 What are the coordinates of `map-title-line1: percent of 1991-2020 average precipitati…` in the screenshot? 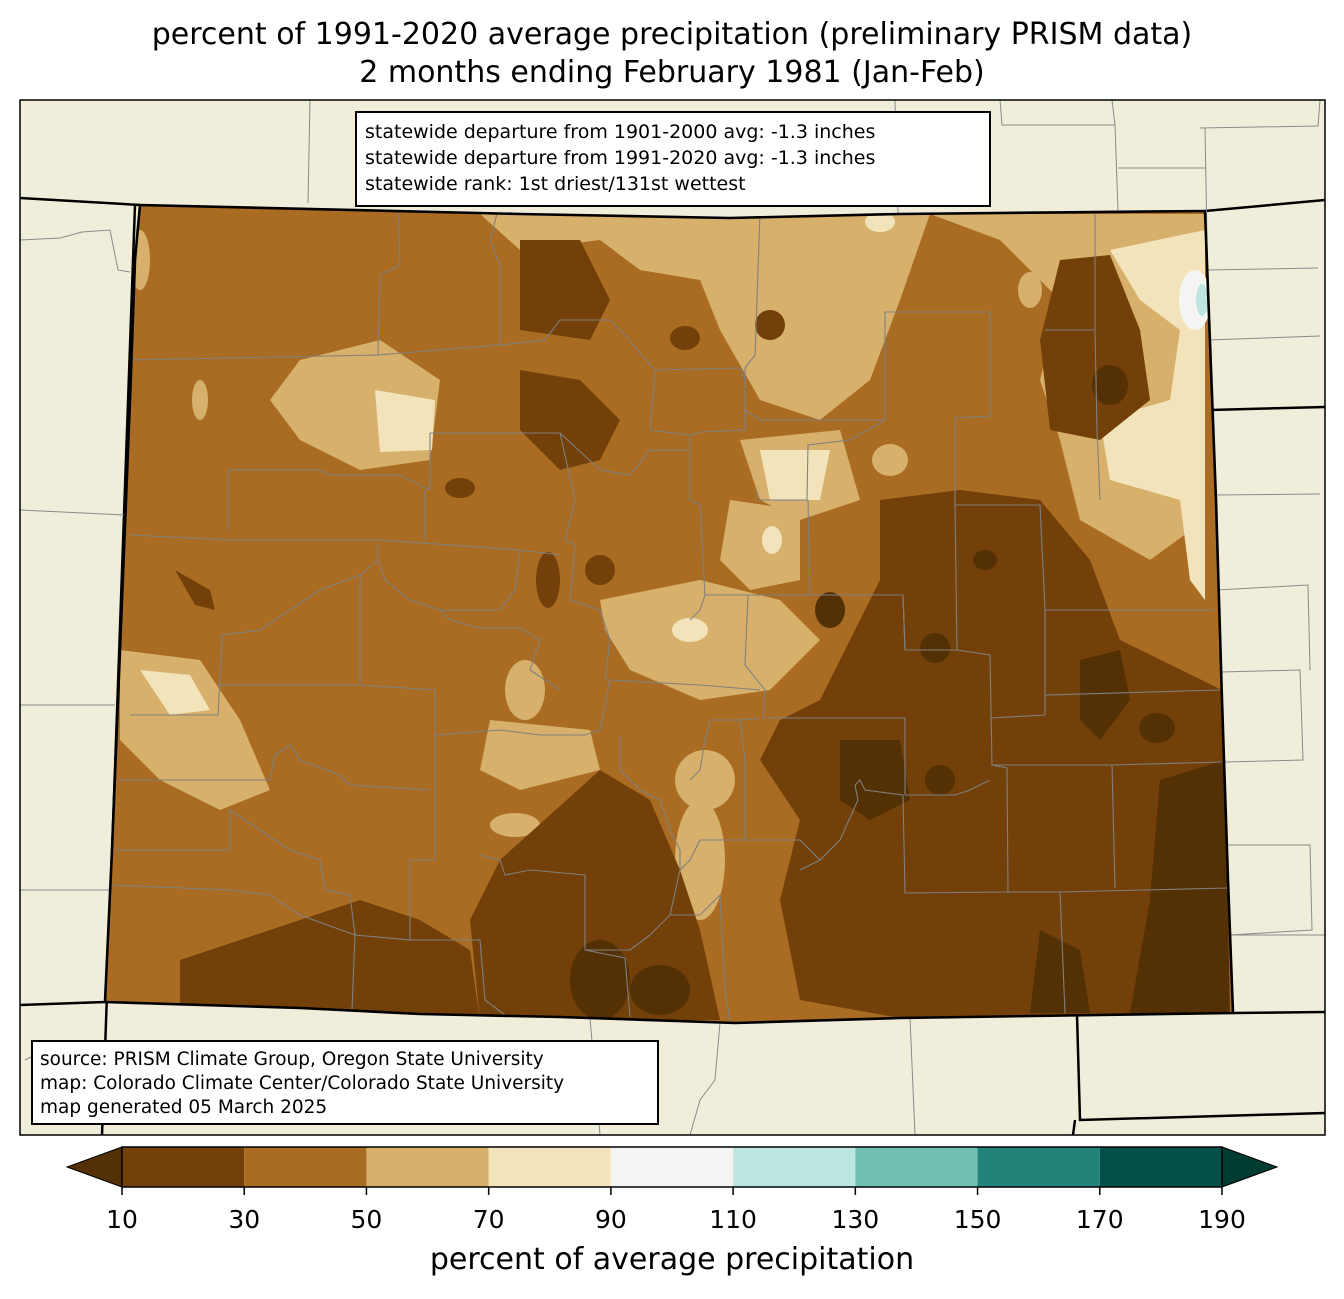 It's located at (672, 34).